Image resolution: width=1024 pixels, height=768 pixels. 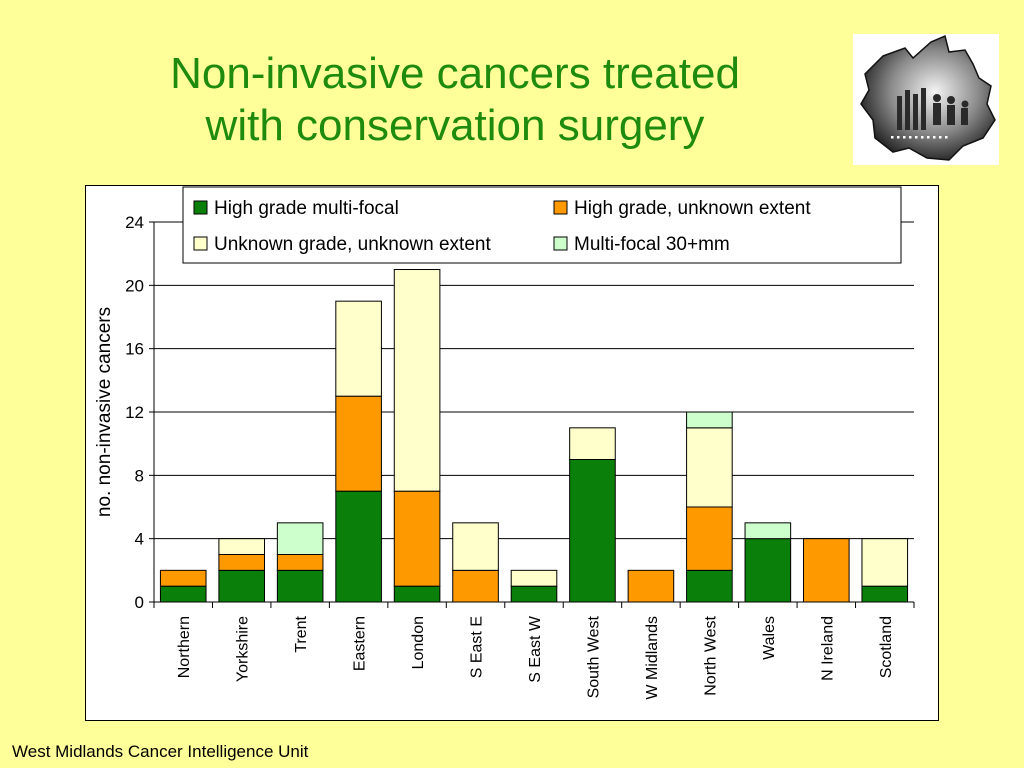 I want to click on x-category-label: Trent, so click(x=301, y=633).